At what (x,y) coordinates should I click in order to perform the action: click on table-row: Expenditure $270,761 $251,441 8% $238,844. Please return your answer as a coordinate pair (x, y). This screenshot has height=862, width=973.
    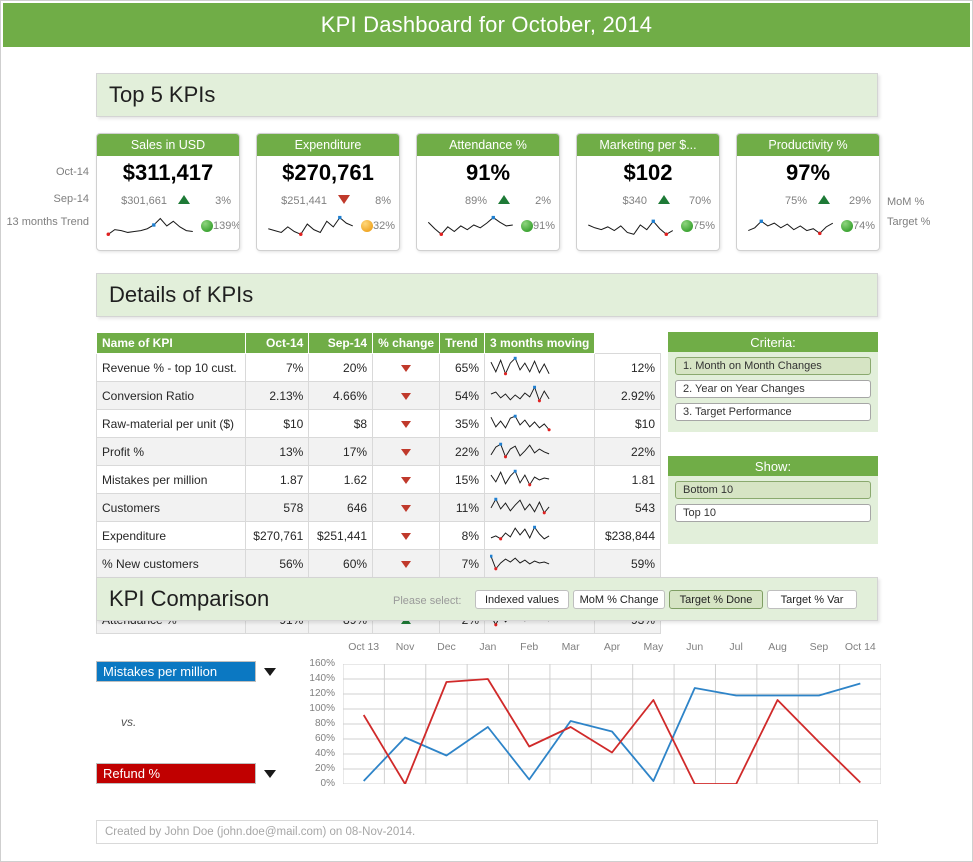
    Looking at the image, I should click on (378, 535).